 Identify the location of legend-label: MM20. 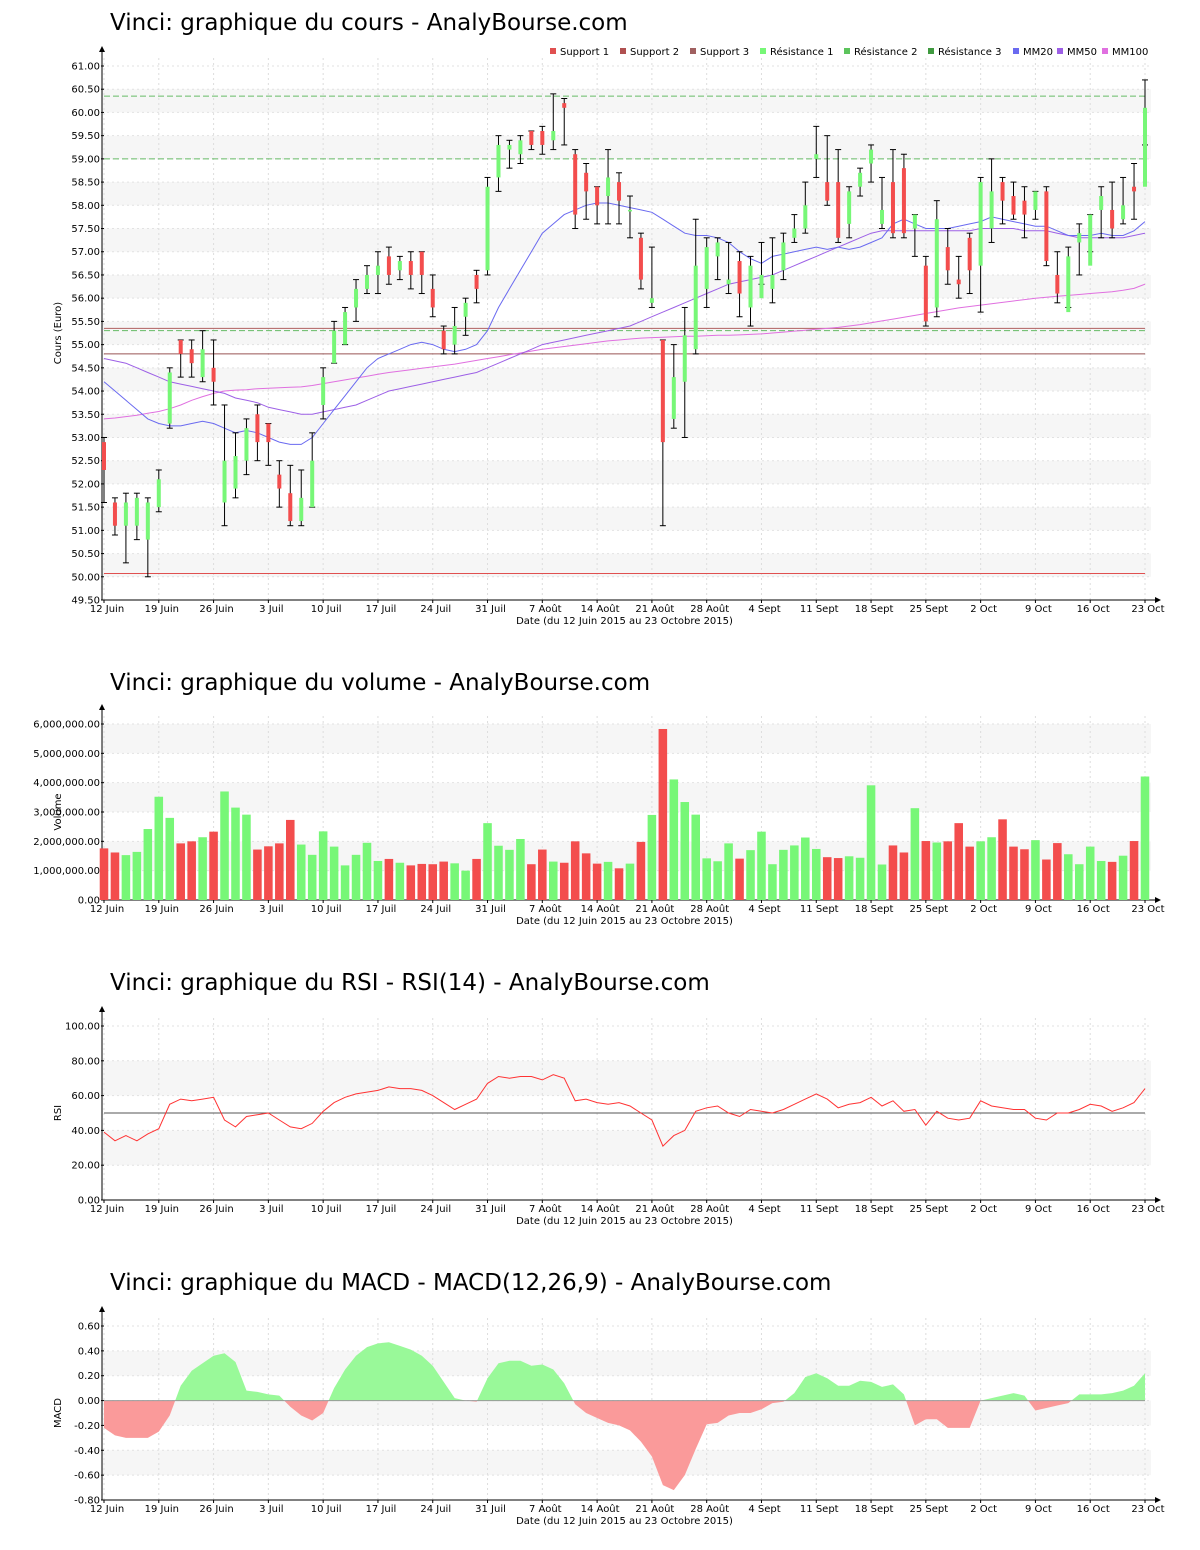
(1038, 52).